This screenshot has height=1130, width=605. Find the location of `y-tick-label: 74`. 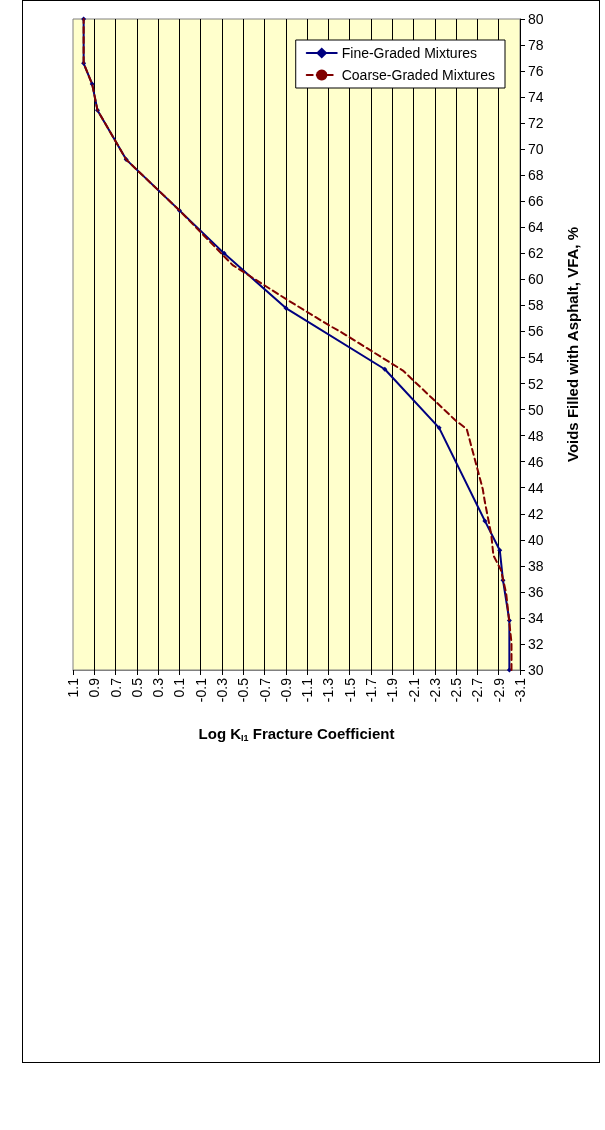

y-tick-label: 74 is located at coordinates (536, 97).